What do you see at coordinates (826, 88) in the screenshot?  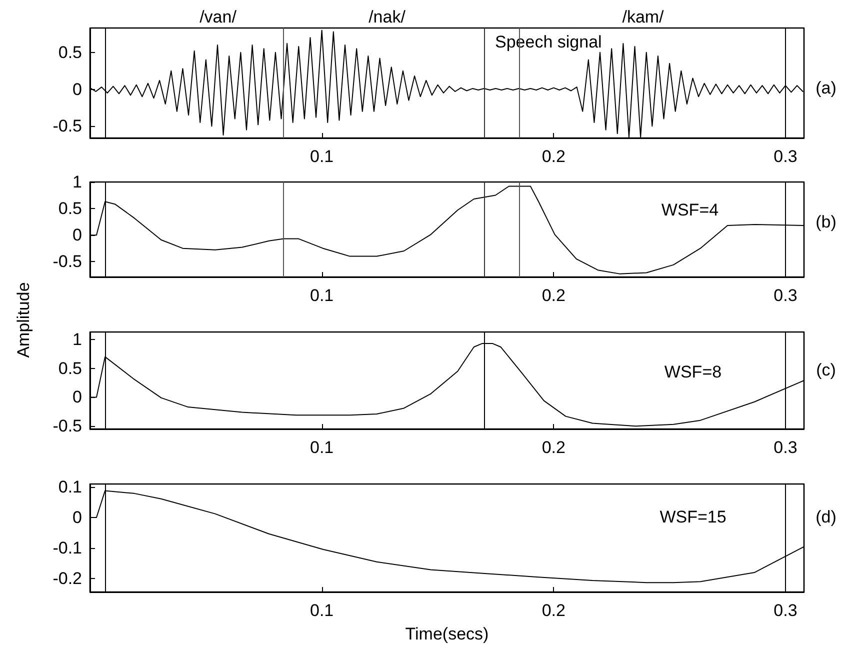 I see `text: (a)` at bounding box center [826, 88].